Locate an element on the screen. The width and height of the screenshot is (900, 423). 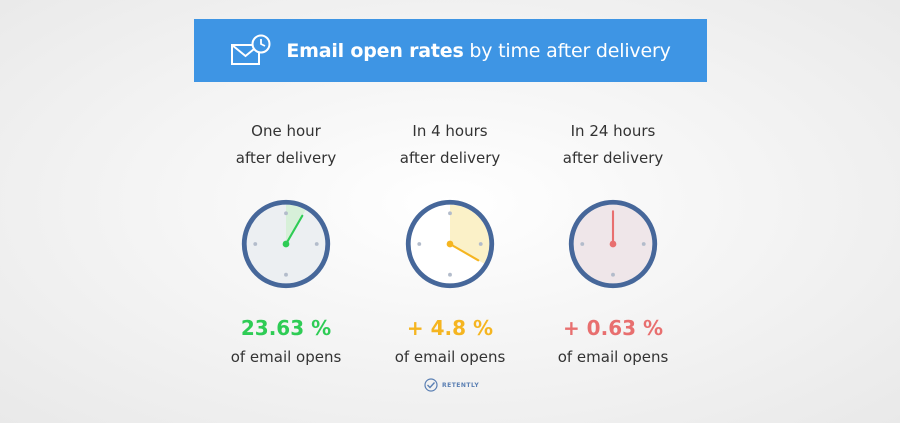
brand-footer: RETENTLY is located at coordinates (451, 385).